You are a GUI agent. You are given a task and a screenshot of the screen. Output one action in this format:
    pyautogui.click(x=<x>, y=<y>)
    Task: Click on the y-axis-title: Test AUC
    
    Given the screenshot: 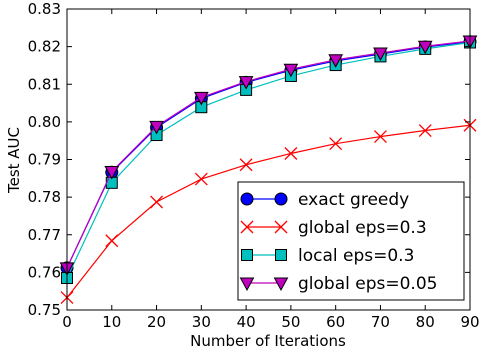 What is the action you would take?
    pyautogui.click(x=14, y=160)
    